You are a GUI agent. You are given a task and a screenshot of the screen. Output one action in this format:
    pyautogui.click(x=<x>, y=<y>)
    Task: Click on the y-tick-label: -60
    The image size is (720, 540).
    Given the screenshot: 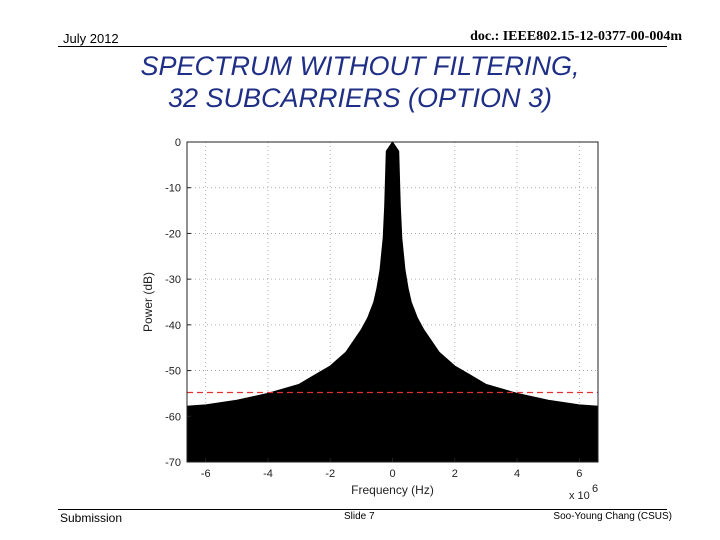 What is the action you would take?
    pyautogui.click(x=173, y=417)
    